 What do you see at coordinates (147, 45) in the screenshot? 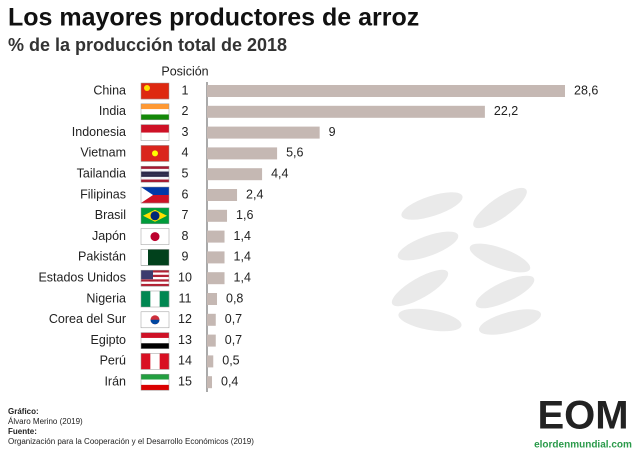
I see `chart-subtitle: % de la producción total de 2018` at bounding box center [147, 45].